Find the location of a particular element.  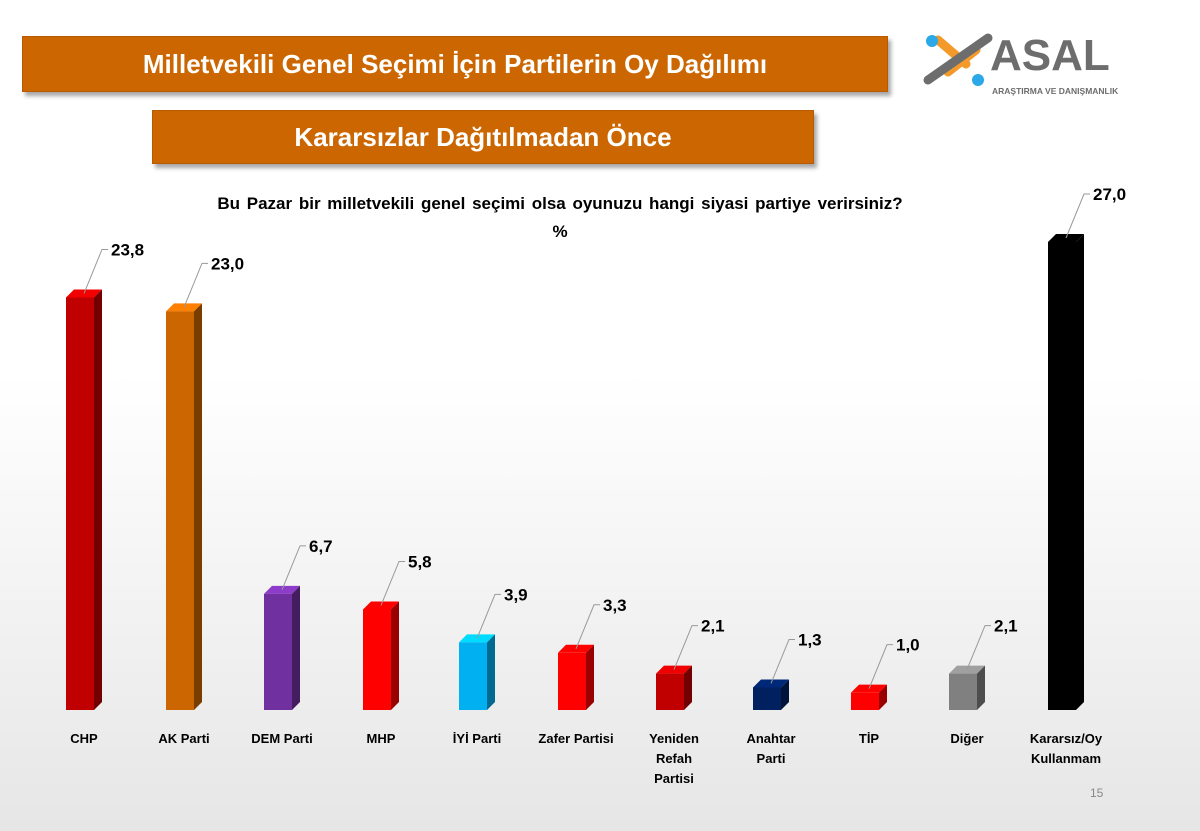

category-label: MHP is located at coordinates (381, 738).